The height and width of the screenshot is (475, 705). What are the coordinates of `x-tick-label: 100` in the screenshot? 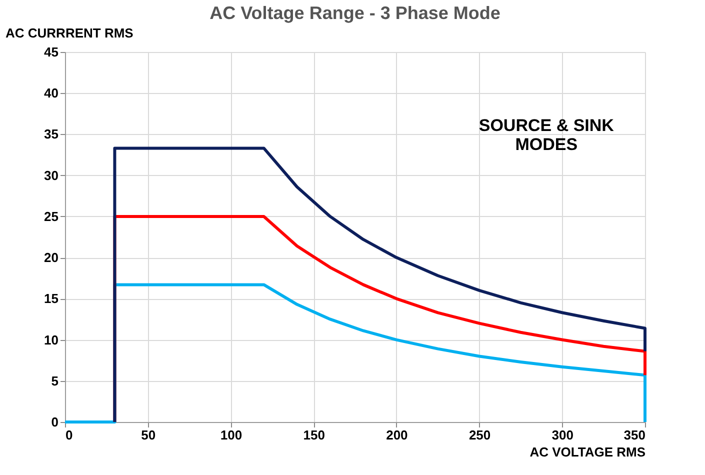 It's located at (231, 435).